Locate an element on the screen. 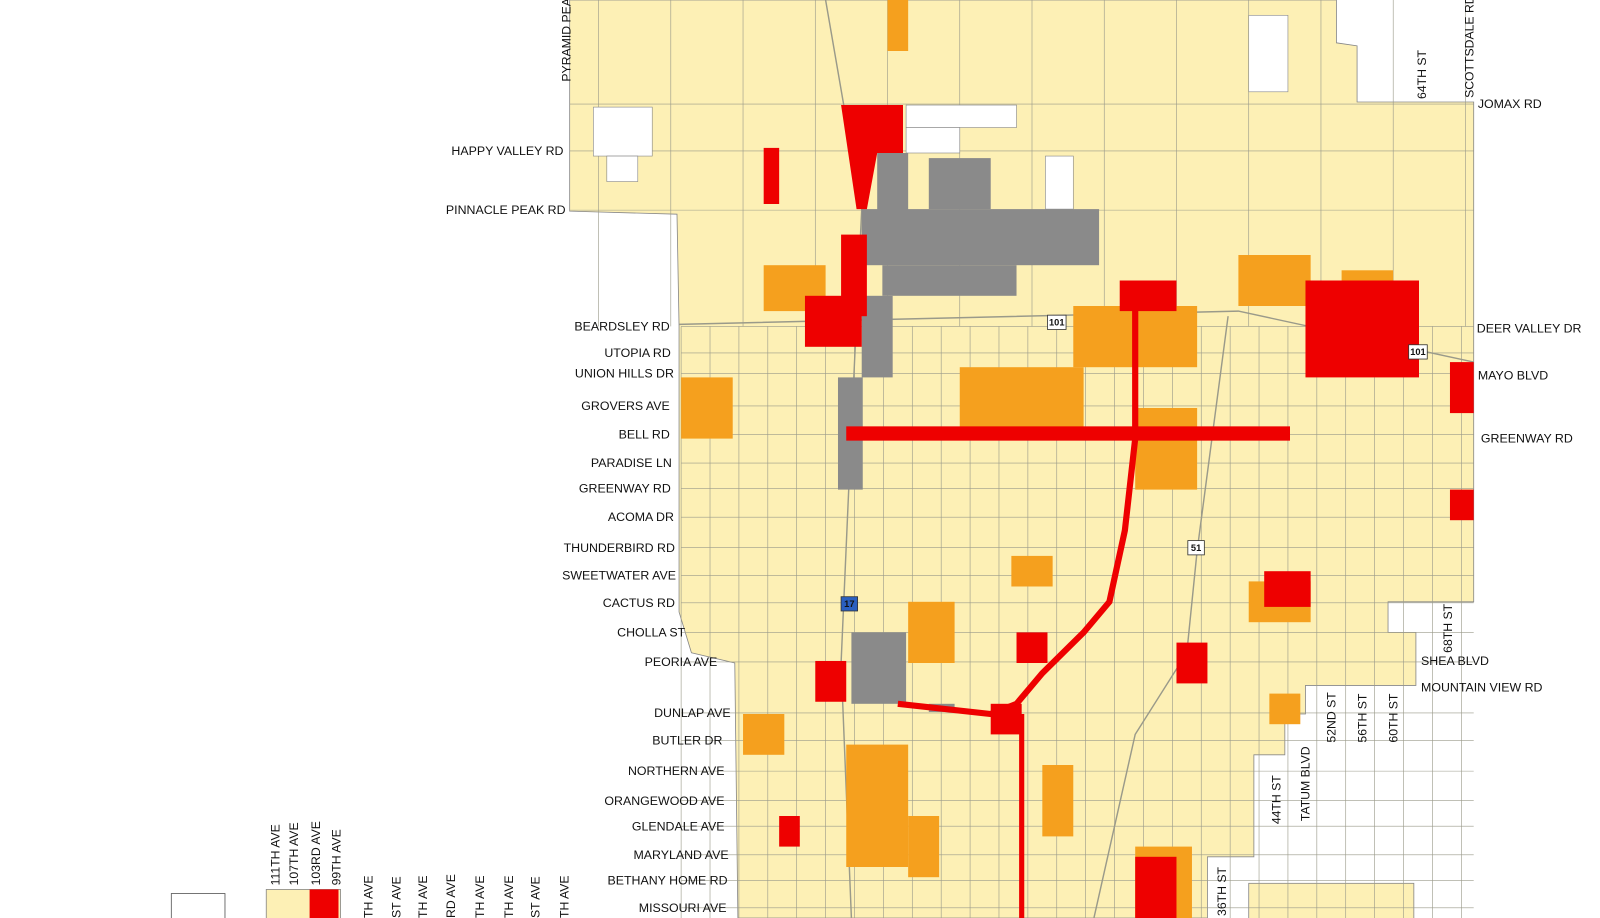 The height and width of the screenshot is (918, 1600). gray-zones is located at coordinates (968, 432).